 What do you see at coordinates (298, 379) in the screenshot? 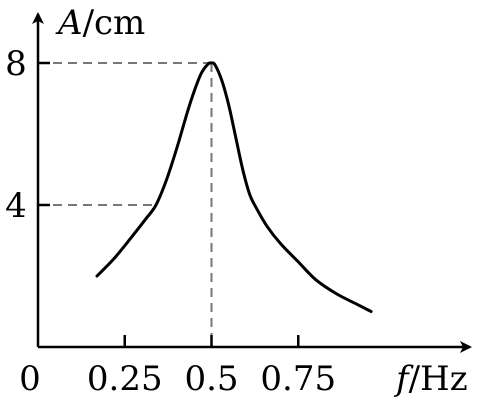
I see `x-tick-label-2: 0.75` at bounding box center [298, 379].